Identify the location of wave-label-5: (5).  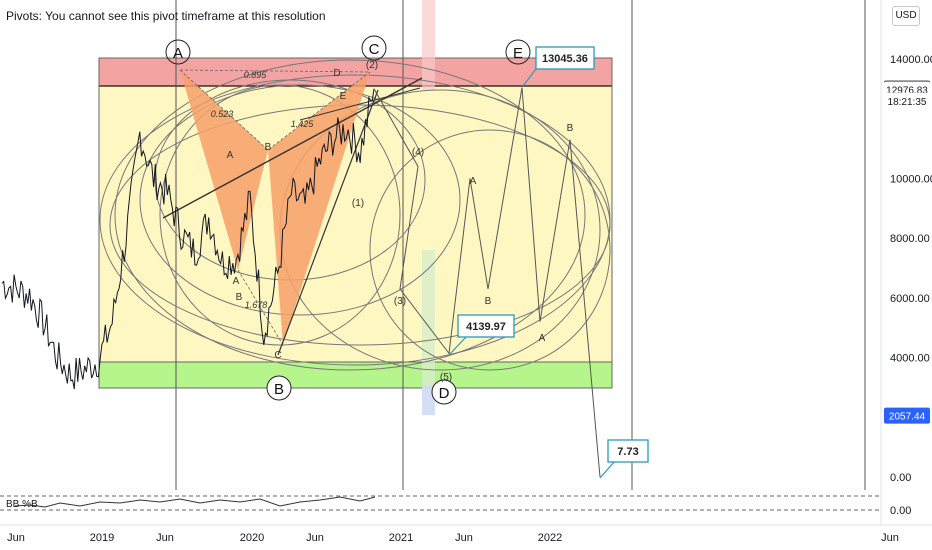
(446, 377).